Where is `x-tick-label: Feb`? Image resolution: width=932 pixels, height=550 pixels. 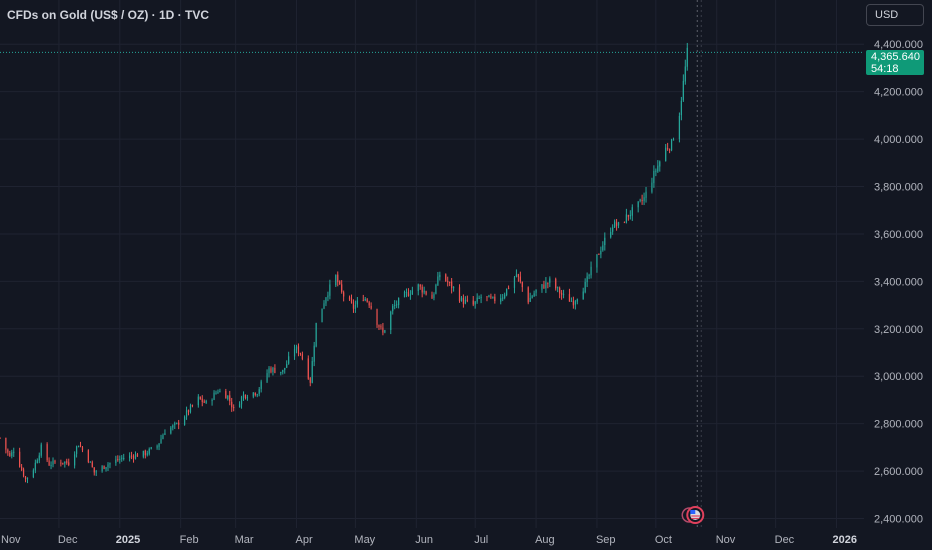
x-tick-label: Feb is located at coordinates (189, 540).